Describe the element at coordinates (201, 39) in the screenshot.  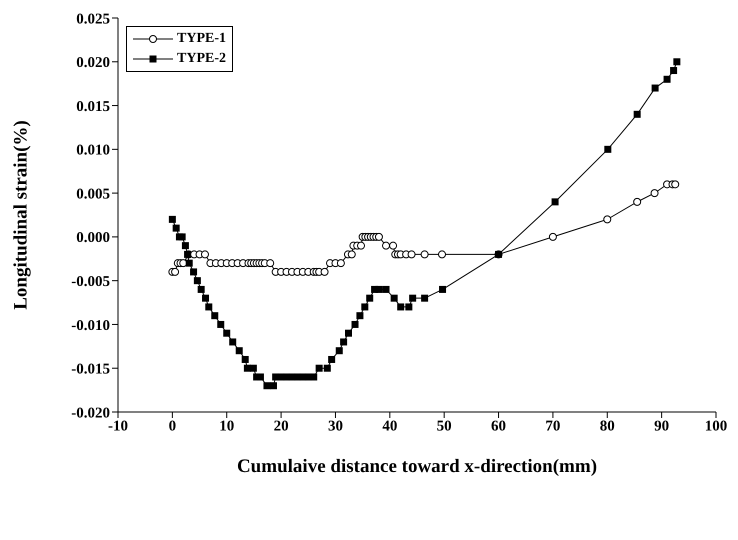
I see `legend-label: TYPE-1` at that location.